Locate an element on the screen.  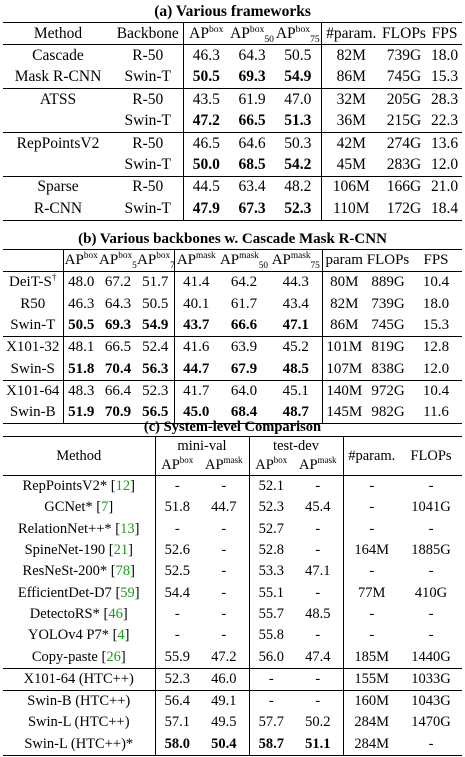
table-row: Copy-paste [26] 55.9 47.2 56.0 47.4 185M 1440G is located at coordinates (232, 657).